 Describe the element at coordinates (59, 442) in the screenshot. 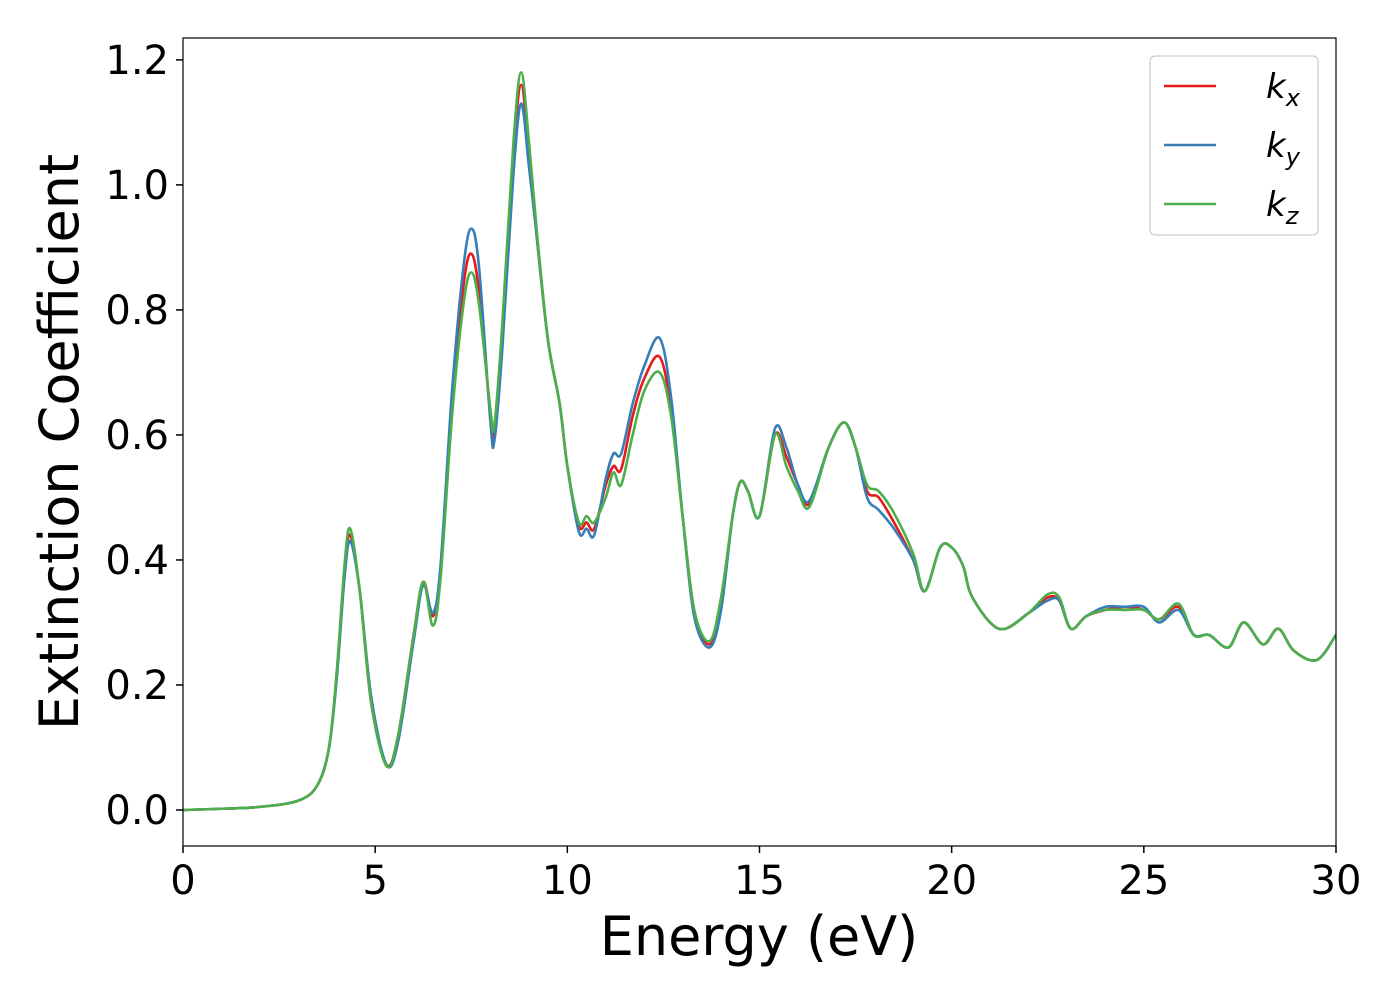

I see `y-axis-label: Extinction Coefficient` at that location.